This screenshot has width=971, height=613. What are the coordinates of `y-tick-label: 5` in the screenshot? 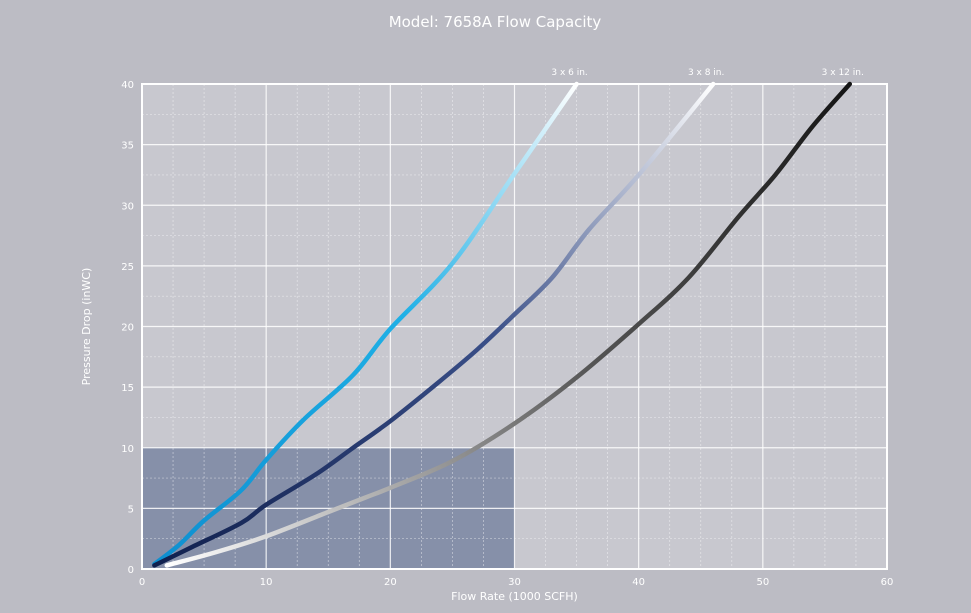 It's located at (131, 509).